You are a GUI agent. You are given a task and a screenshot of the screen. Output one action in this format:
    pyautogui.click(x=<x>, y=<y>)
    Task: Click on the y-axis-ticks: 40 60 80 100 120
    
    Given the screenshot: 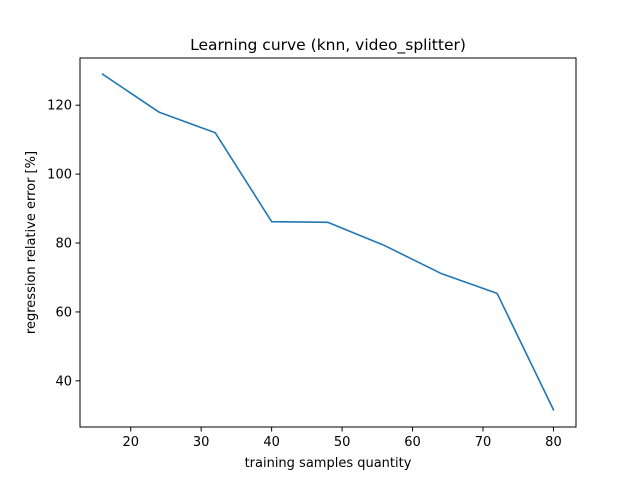 What is the action you would take?
    pyautogui.click(x=63, y=244)
    